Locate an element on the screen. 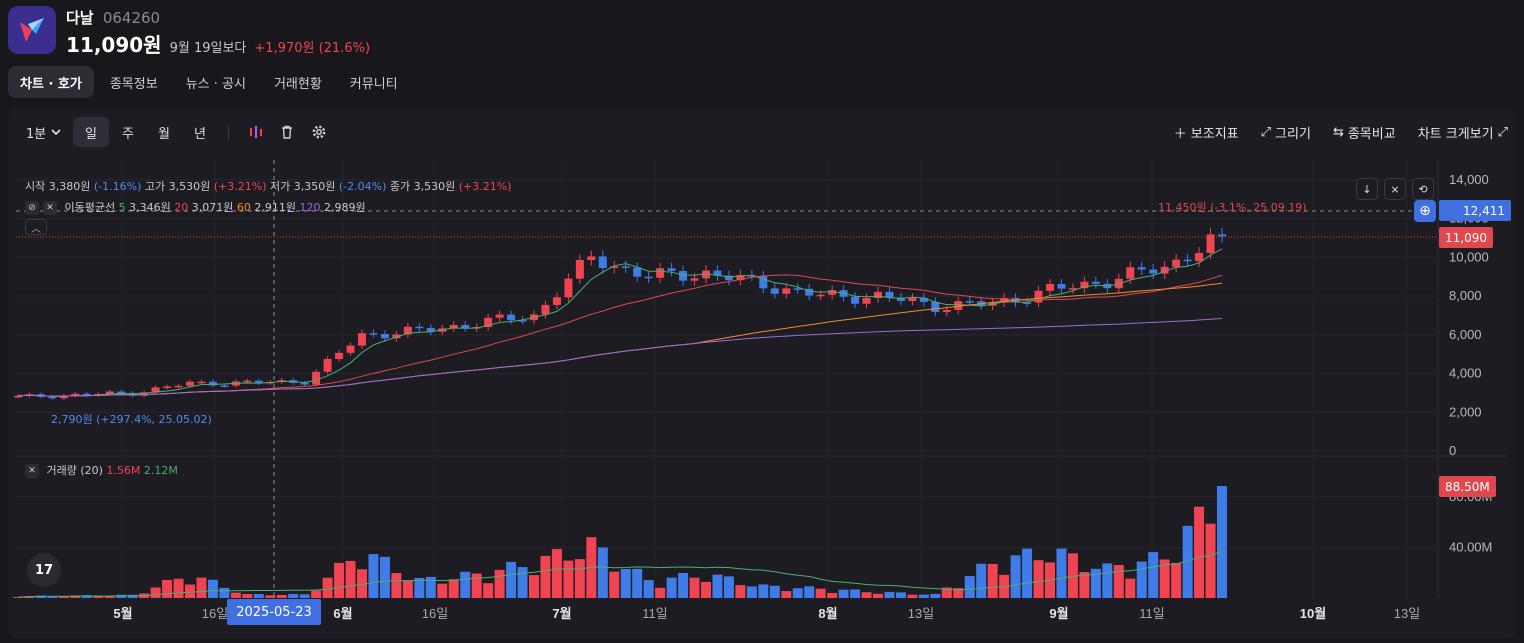 Image resolution: width=1524 pixels, height=643 pixels. tradingview-logo: 17 is located at coordinates (44, 570).